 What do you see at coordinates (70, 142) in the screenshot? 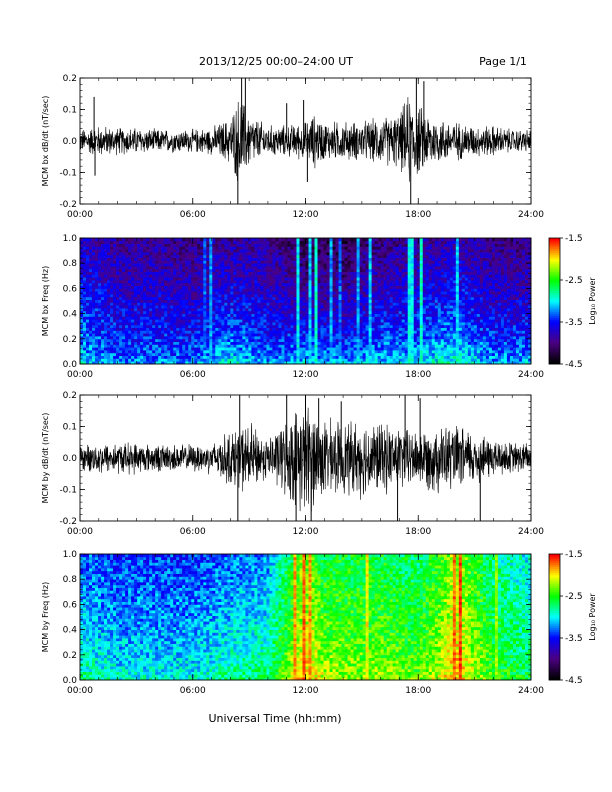
I see `y-tick-label: 0.0` at bounding box center [70, 142].